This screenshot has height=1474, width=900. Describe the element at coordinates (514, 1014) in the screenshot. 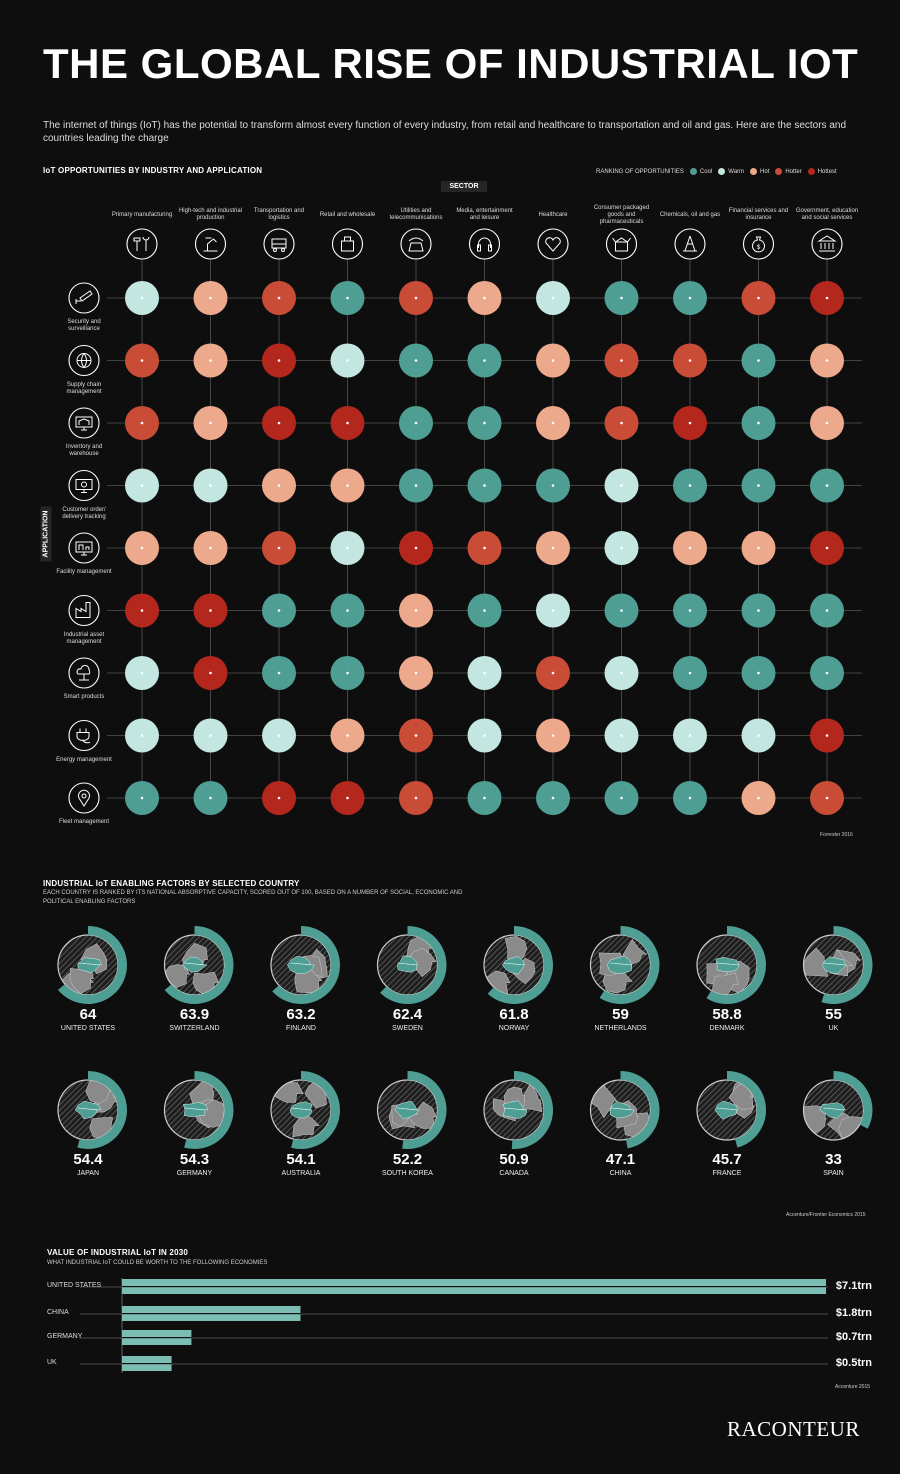

I see `country-score: 61.8` at that location.